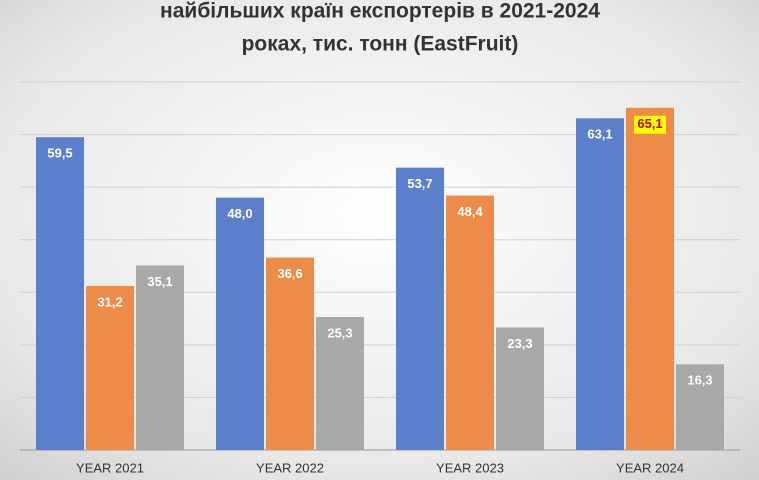  Describe the element at coordinates (239, 213) in the screenshot. I see `value-label: 48,0` at that location.